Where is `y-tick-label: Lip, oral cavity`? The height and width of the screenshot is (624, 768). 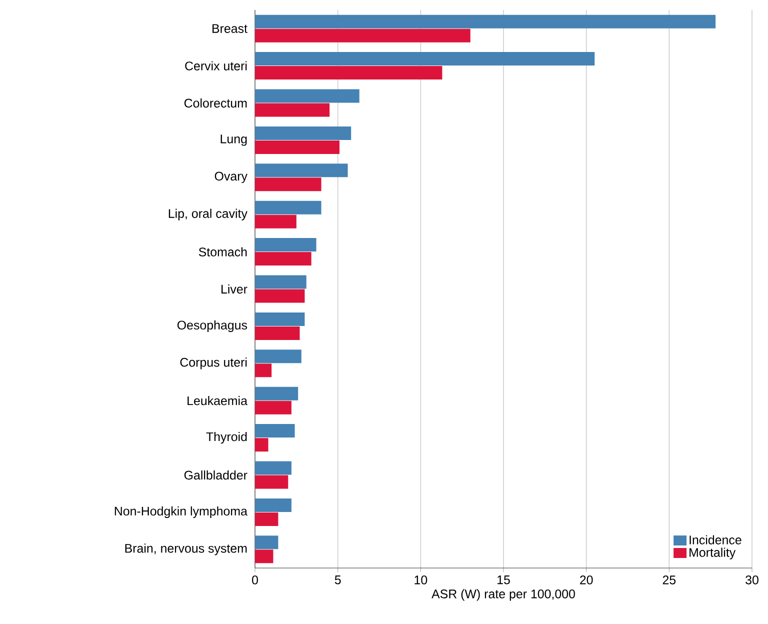
y-tick-label: Lip, oral cavity is located at coordinates (208, 214).